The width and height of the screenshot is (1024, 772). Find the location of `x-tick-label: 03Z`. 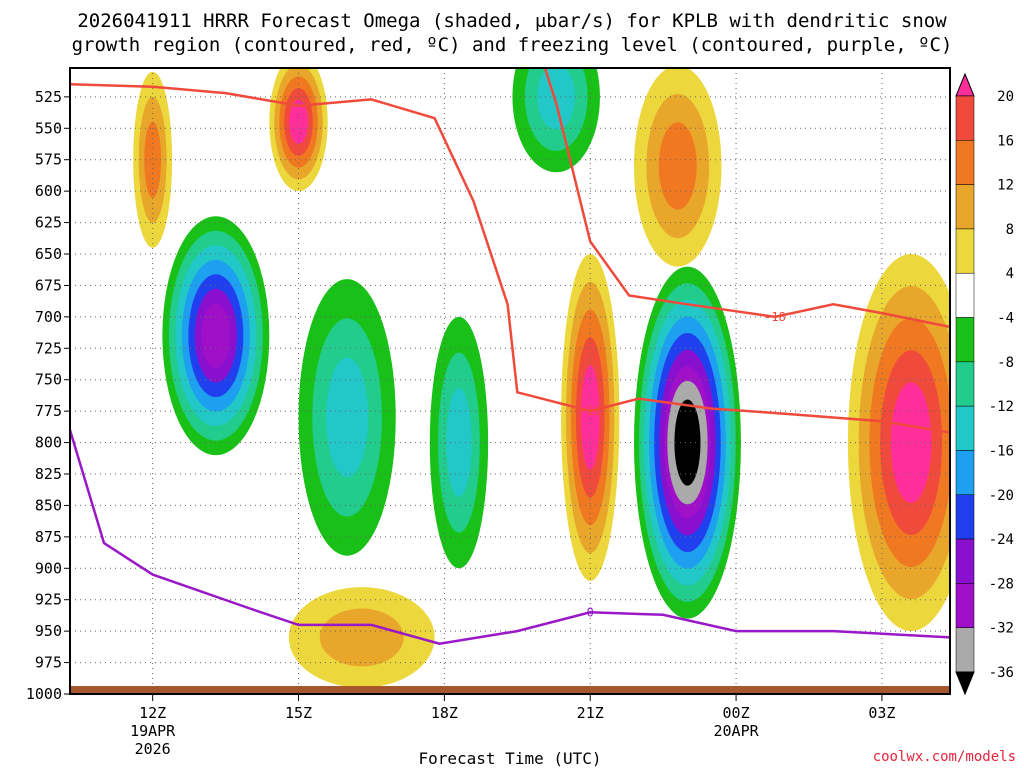

x-tick-label: 03Z is located at coordinates (881, 713).